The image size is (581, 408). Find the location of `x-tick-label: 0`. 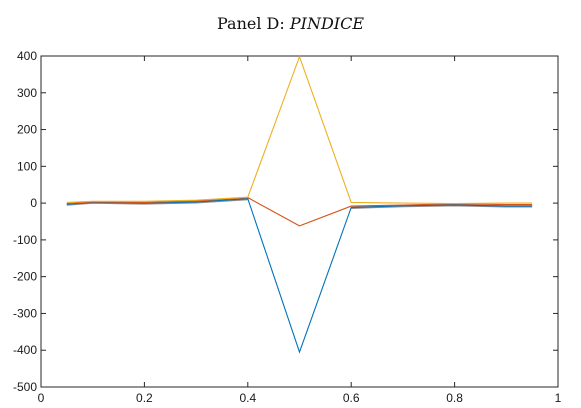

x-tick-label: 0 is located at coordinates (41, 398).